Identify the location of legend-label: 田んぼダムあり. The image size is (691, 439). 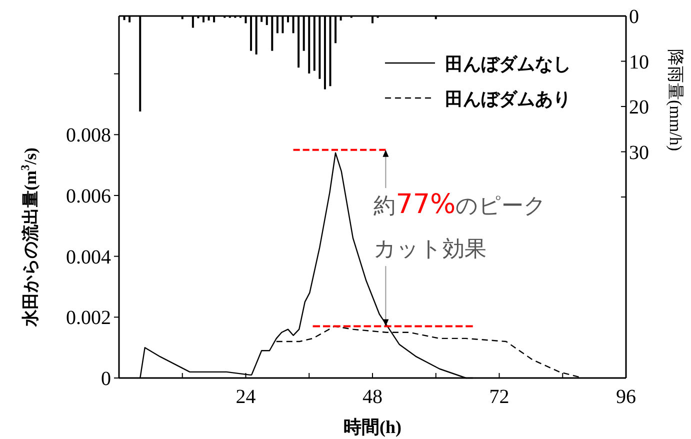
(508, 99).